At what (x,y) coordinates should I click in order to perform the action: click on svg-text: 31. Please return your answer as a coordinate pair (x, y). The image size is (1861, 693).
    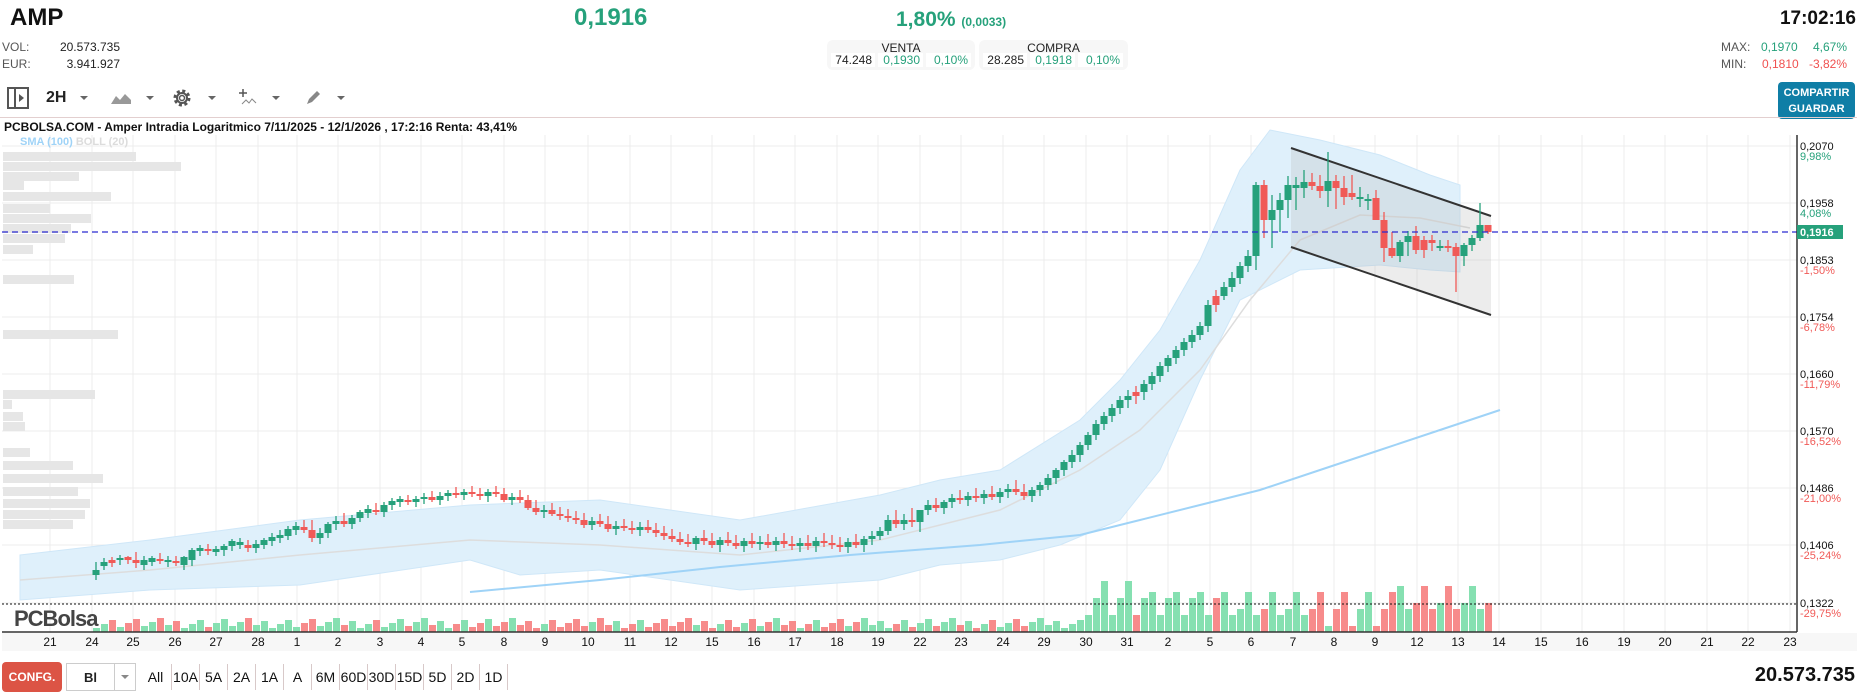
    Looking at the image, I should click on (1127, 642).